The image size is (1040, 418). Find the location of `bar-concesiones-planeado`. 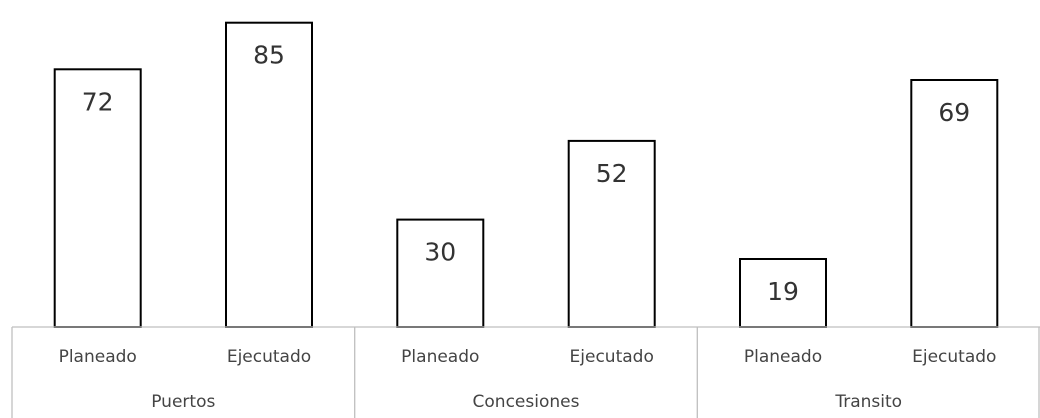

bar-concesiones-planeado is located at coordinates (440, 273).